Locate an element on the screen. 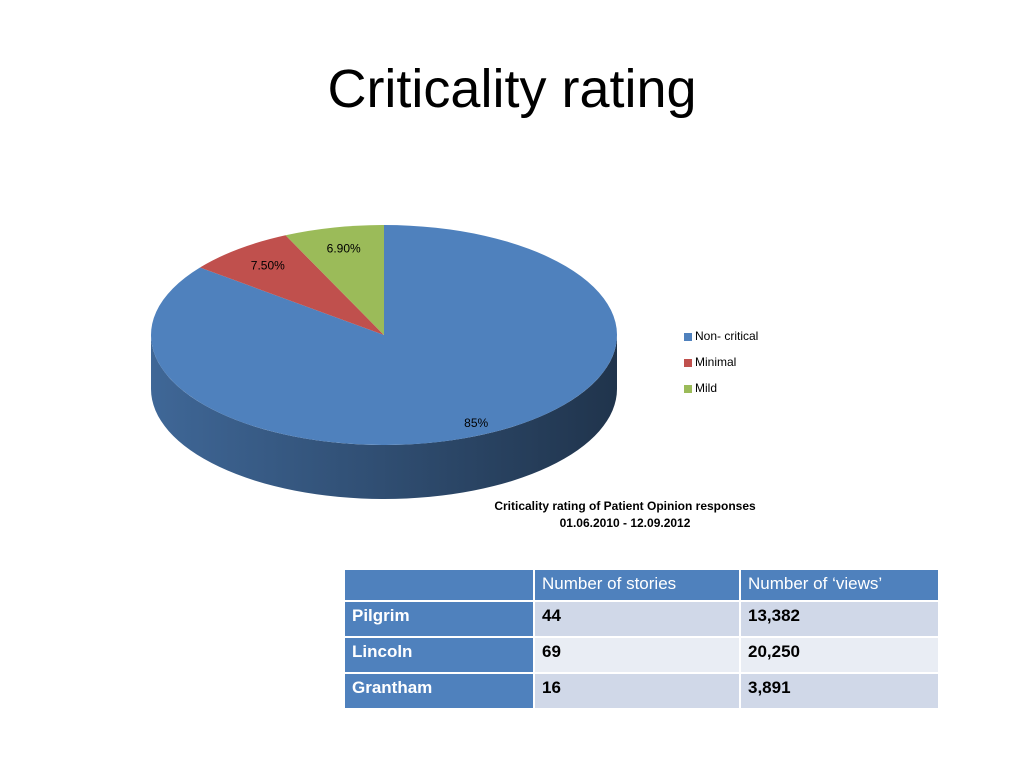  table-cell: 69 is located at coordinates (637, 655).